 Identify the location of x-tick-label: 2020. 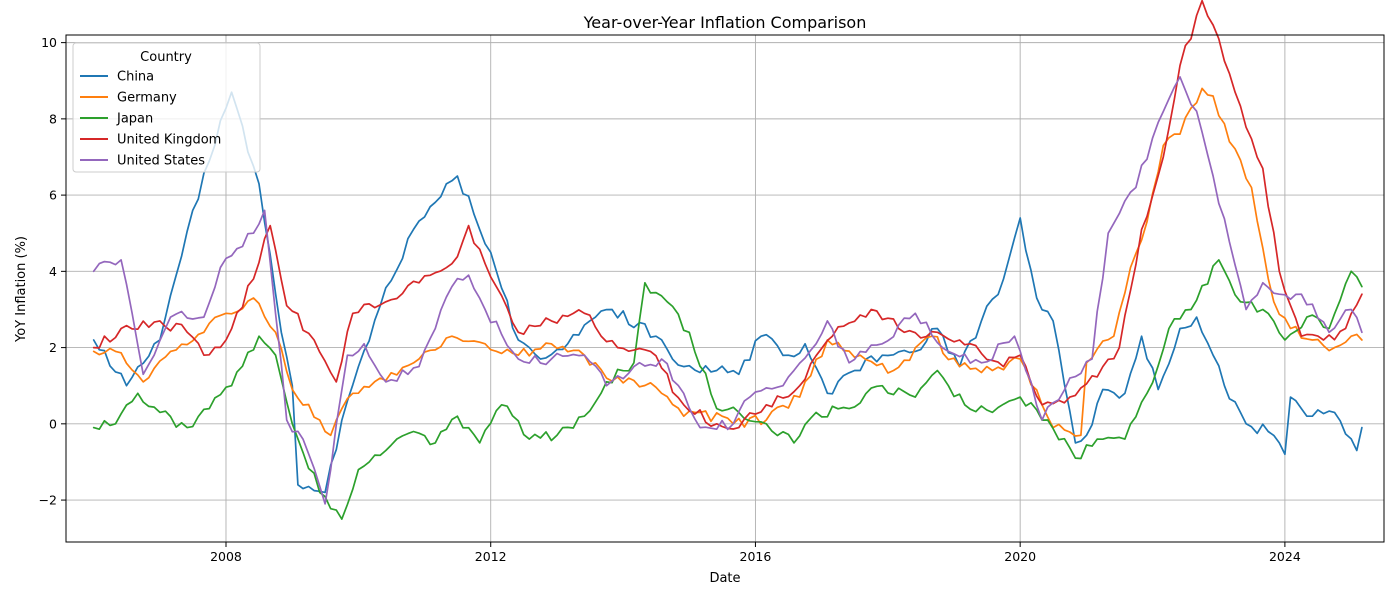
(1020, 556).